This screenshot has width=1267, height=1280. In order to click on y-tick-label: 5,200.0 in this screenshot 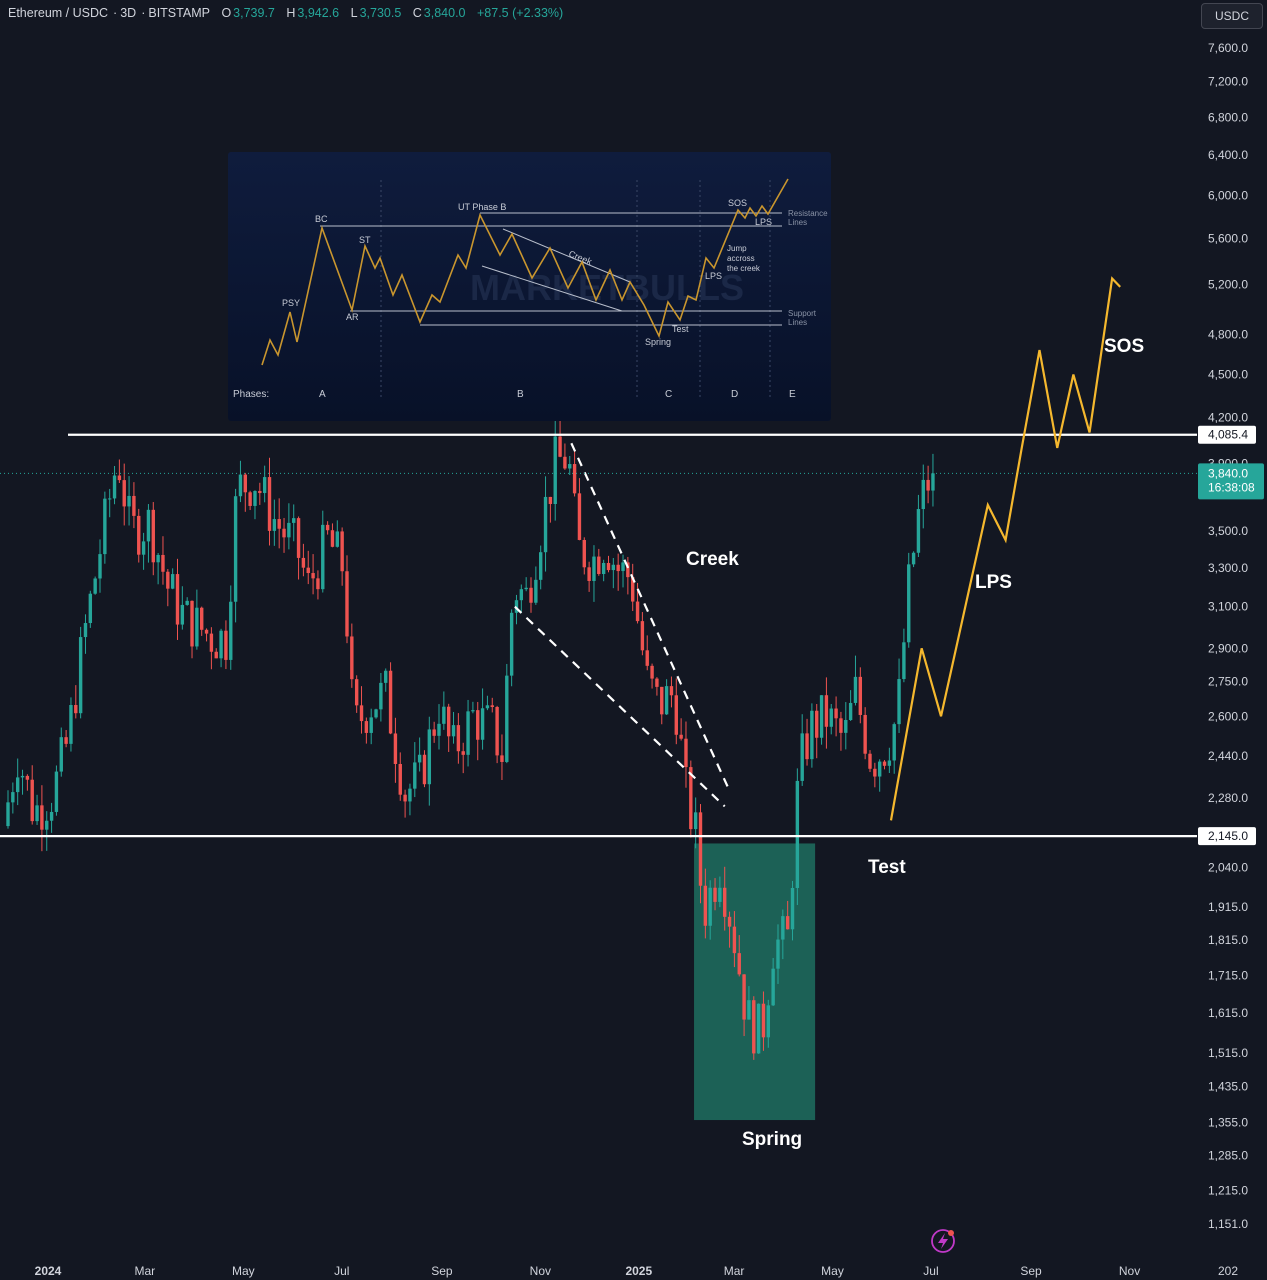, I will do `click(1228, 284)`.